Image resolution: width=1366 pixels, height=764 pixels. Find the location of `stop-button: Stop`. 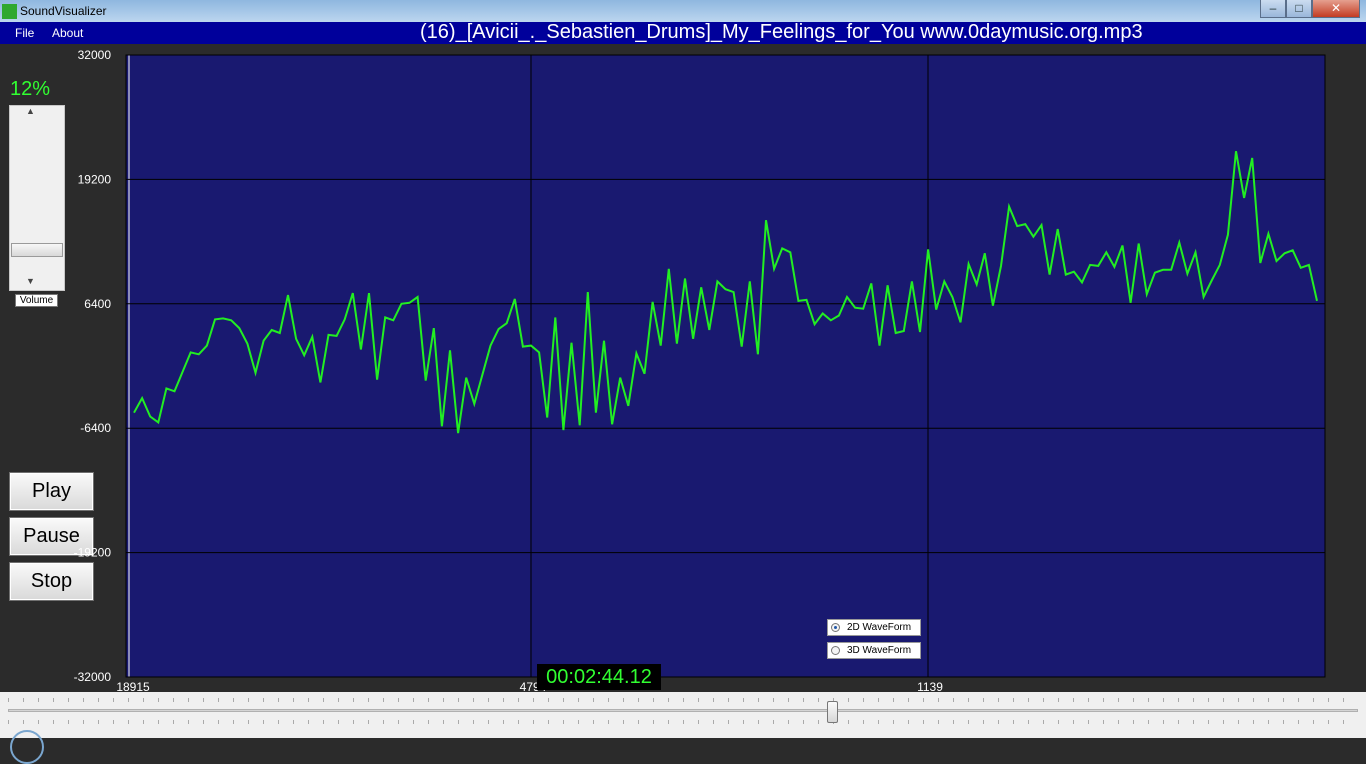

stop-button: Stop is located at coordinates (51, 581).